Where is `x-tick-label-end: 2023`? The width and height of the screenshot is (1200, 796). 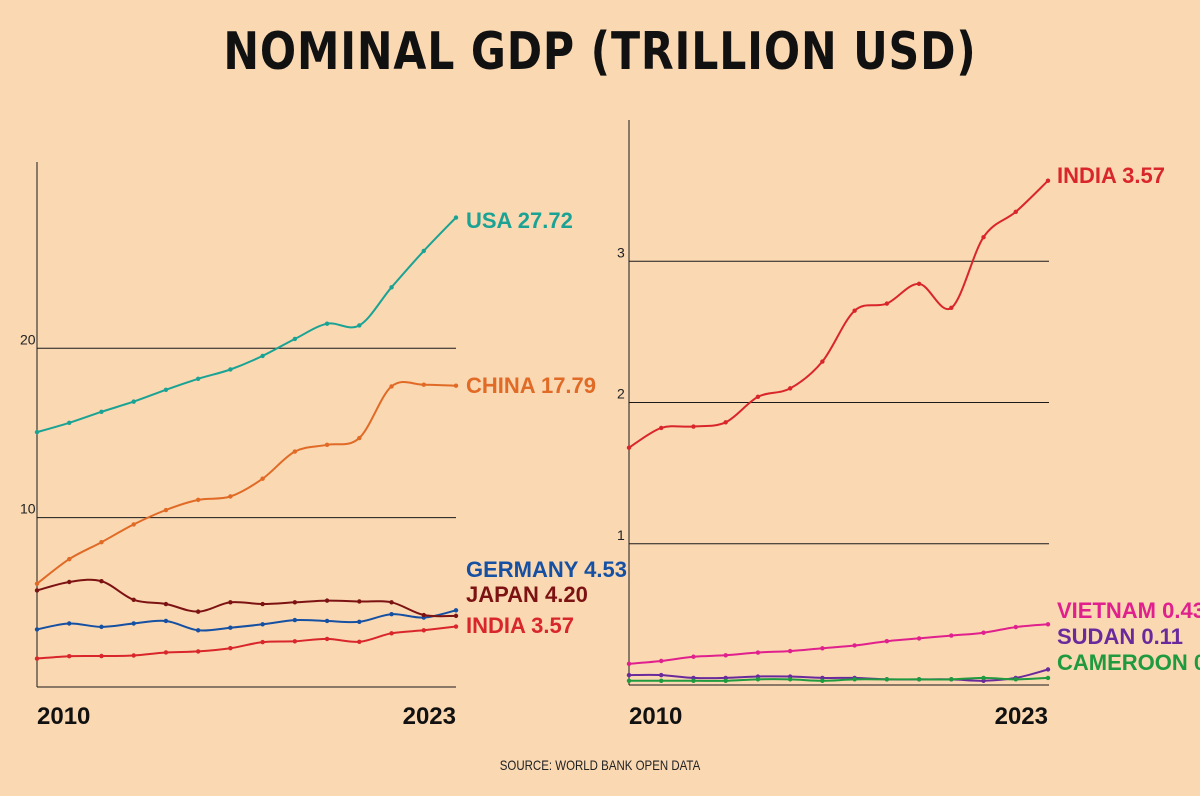
x-tick-label-end: 2023 is located at coordinates (429, 716).